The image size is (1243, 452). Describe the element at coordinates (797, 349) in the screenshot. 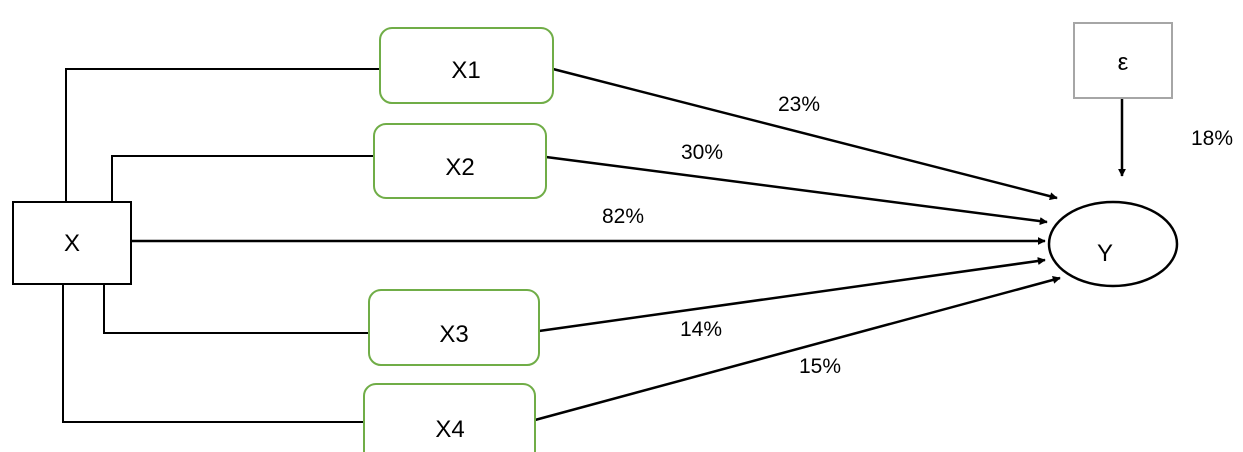

I see `arrow-x4-y` at that location.